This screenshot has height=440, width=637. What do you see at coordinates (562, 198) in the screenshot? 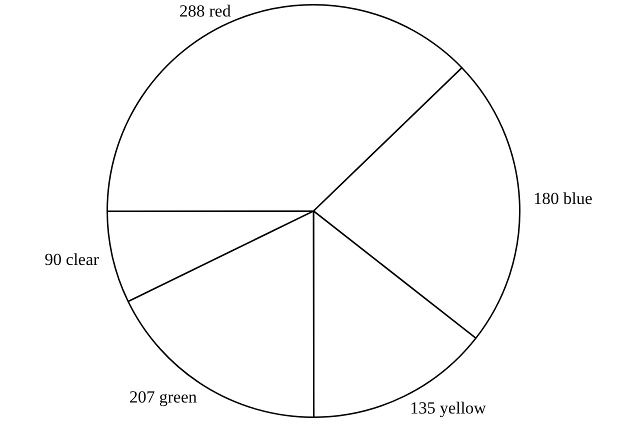
I see `slice-label: 180 blue` at bounding box center [562, 198].